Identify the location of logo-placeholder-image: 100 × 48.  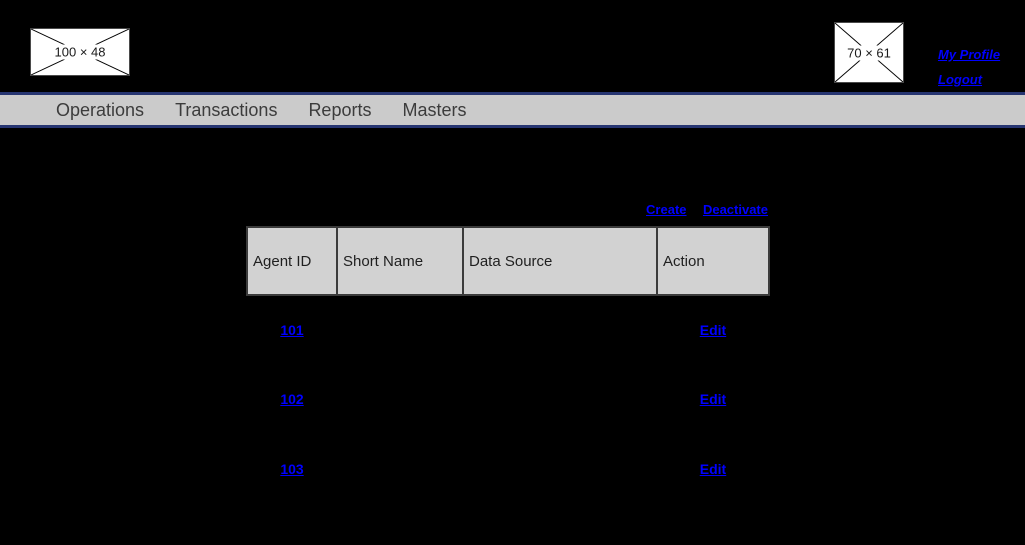
(80, 52).